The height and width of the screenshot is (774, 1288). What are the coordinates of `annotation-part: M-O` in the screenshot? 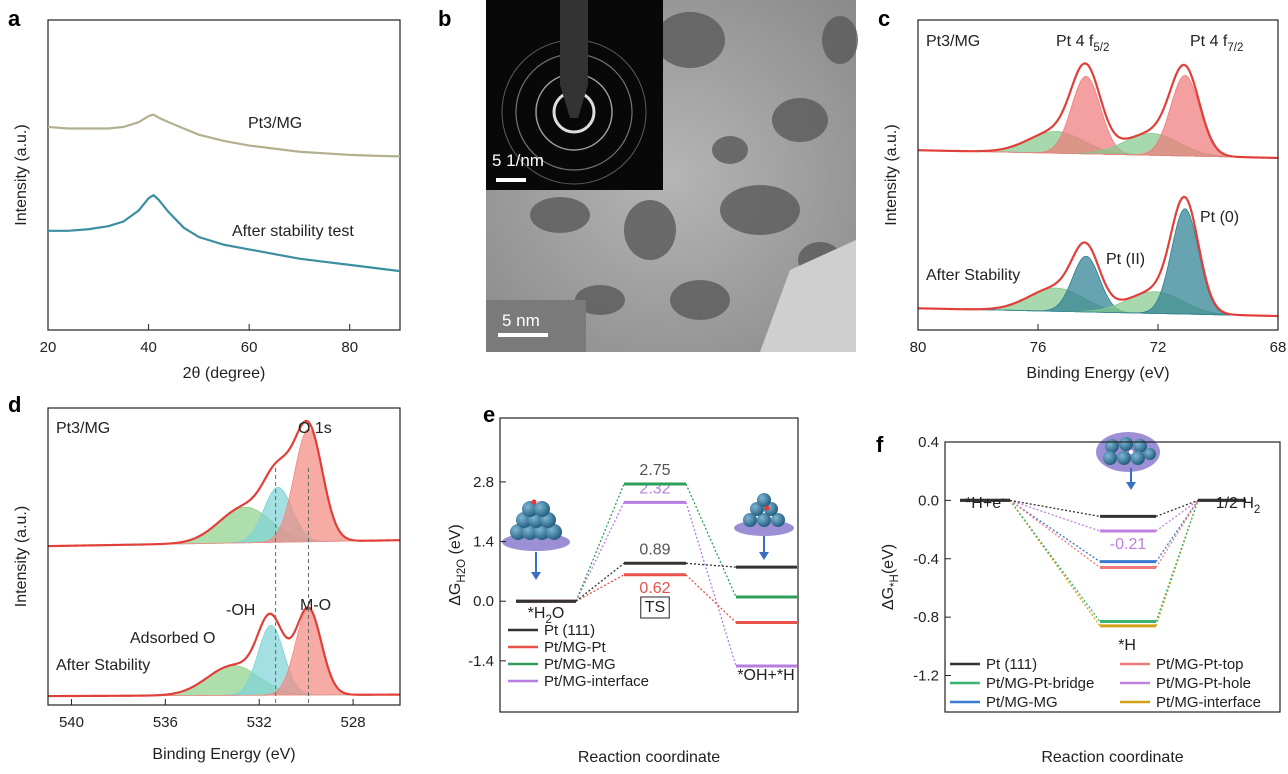 It's located at (315, 605).